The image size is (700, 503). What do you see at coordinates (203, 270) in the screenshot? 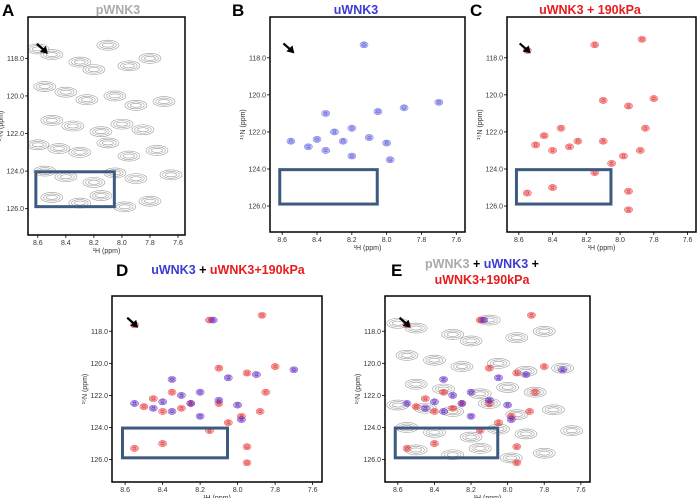
I see `title-part: +` at bounding box center [203, 270].